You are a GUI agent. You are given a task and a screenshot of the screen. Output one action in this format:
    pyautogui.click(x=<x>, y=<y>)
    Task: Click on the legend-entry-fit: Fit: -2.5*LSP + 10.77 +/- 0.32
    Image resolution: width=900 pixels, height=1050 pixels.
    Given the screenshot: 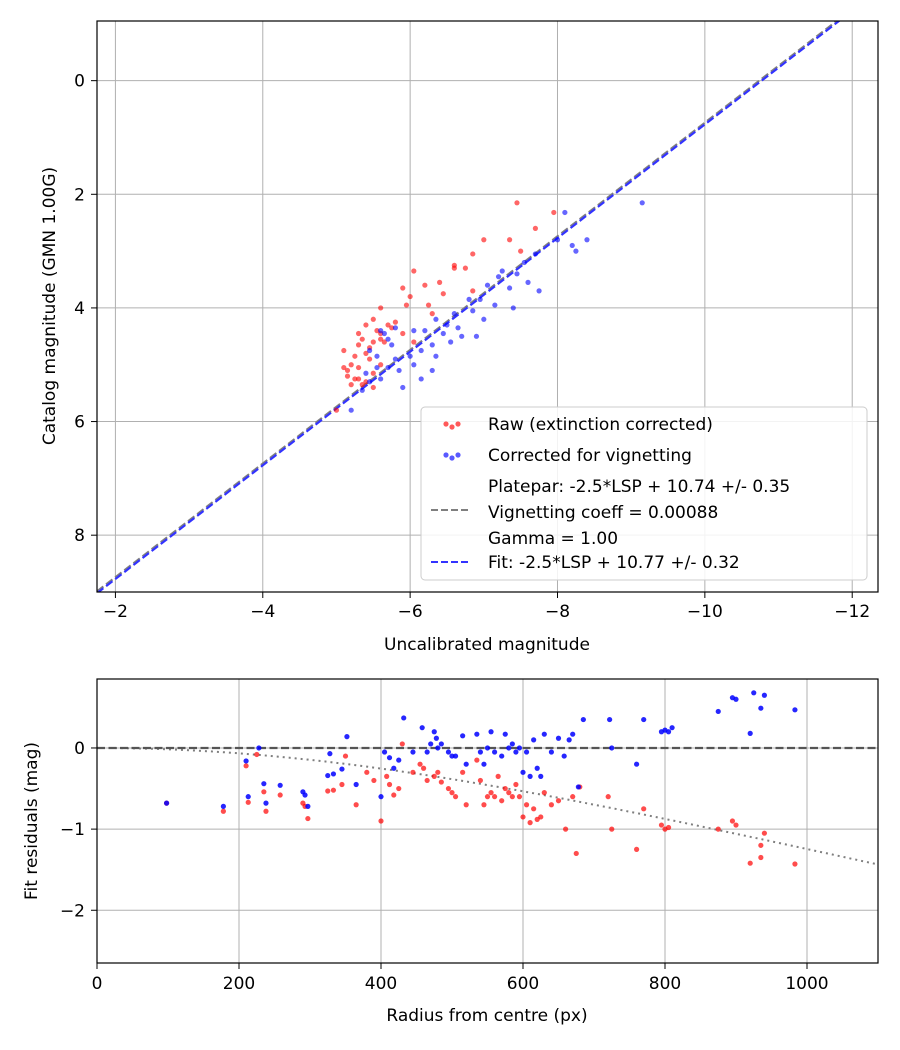 What is the action you would take?
    pyautogui.click(x=585, y=563)
    